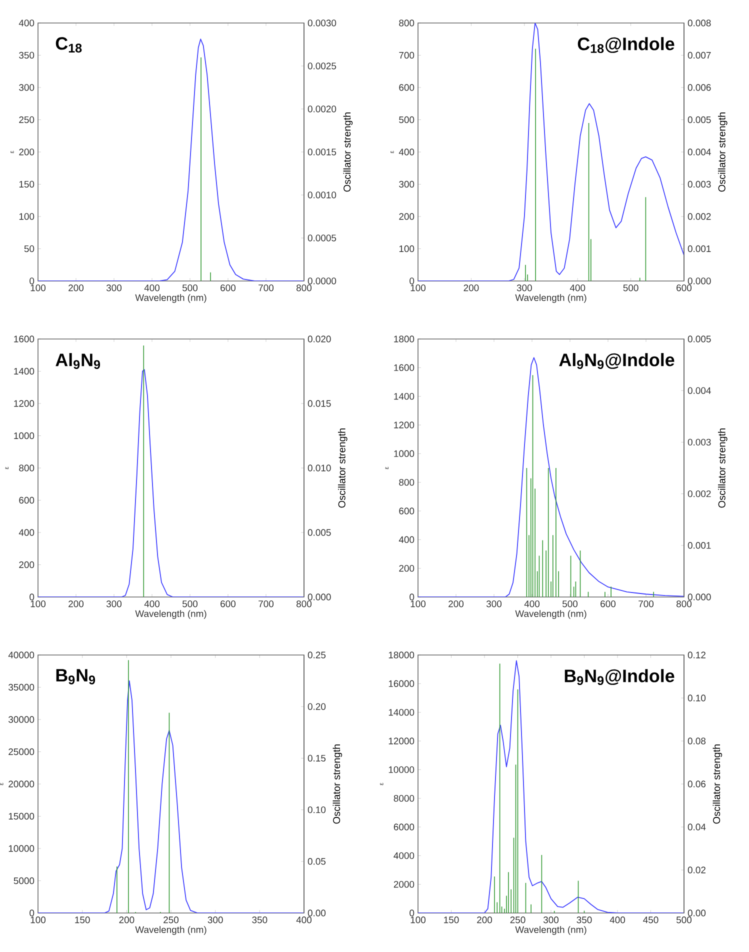  What do you see at coordinates (401, 712) in the screenshot?
I see `y-tick-label: 14000` at bounding box center [401, 712].